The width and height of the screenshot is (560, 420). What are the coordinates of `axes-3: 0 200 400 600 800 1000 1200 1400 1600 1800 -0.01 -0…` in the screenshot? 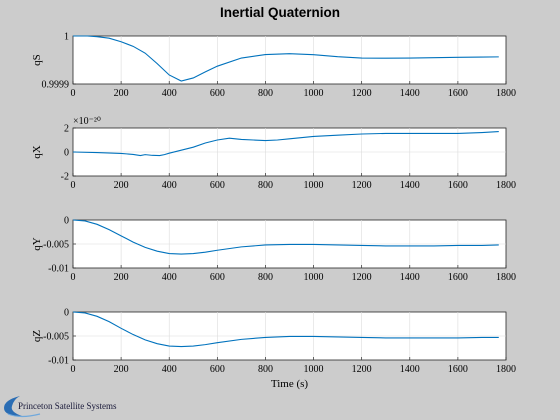 It's located at (273, 250).